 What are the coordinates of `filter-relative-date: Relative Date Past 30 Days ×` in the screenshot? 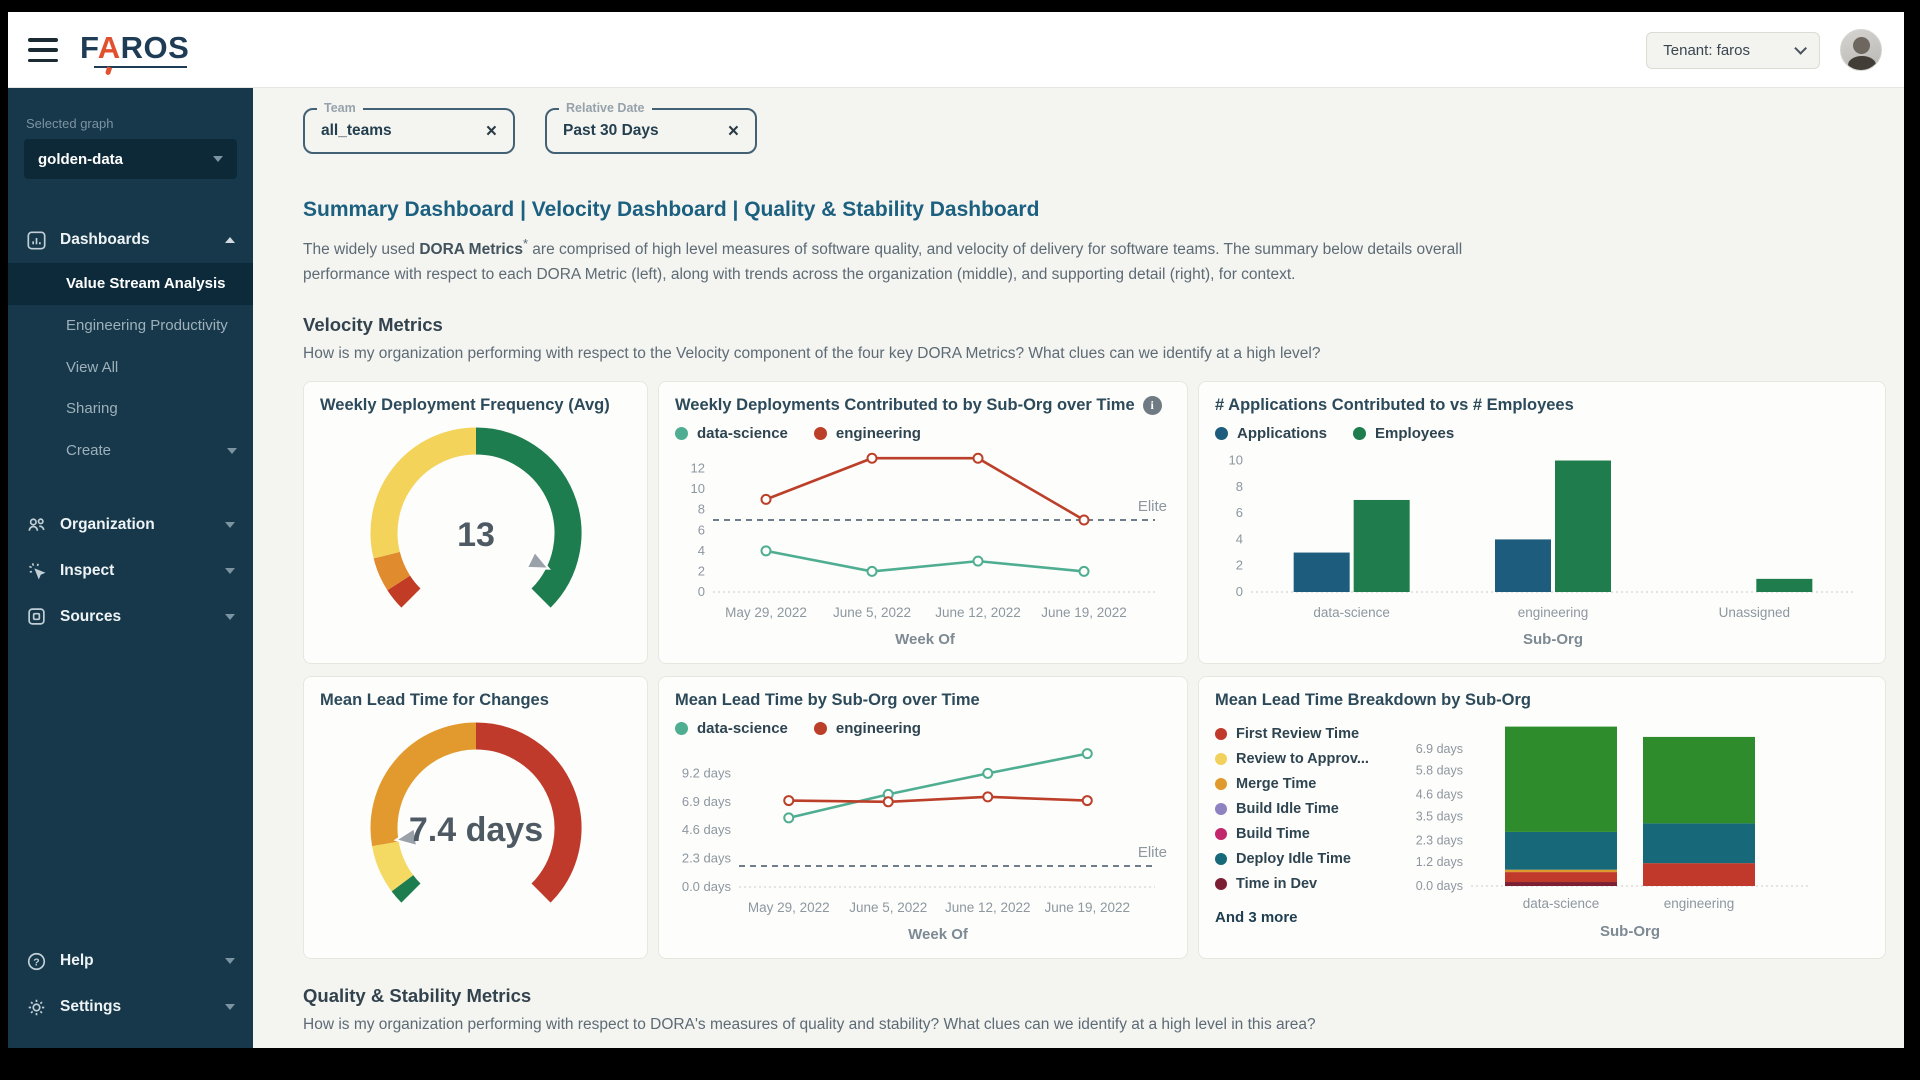 It's located at (651, 127).